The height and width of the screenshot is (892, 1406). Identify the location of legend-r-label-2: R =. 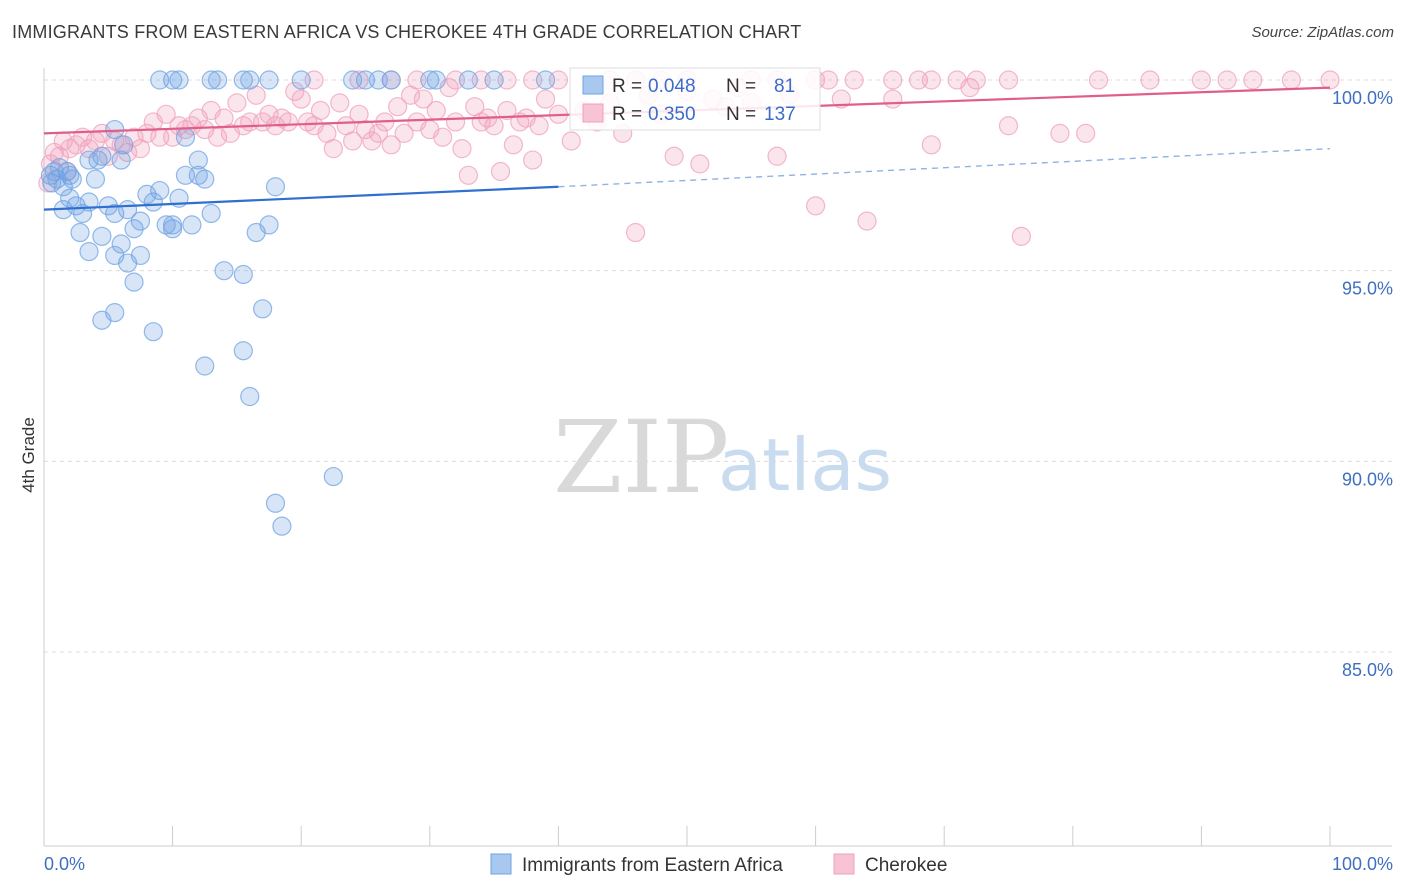
(627, 114).